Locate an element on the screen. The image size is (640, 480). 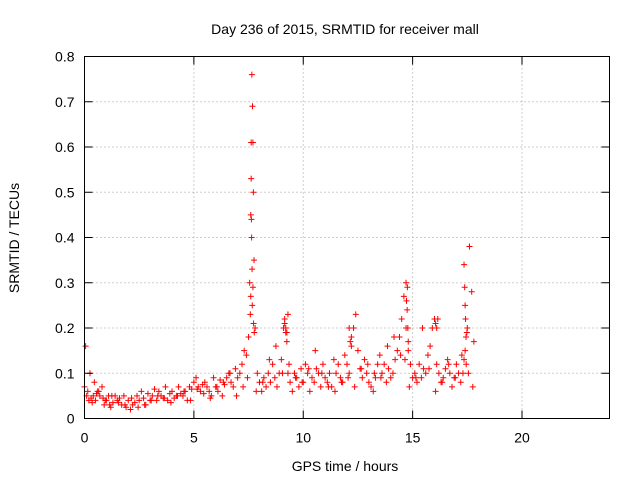
x-axis-label: GPS time / hours is located at coordinates (345, 466).